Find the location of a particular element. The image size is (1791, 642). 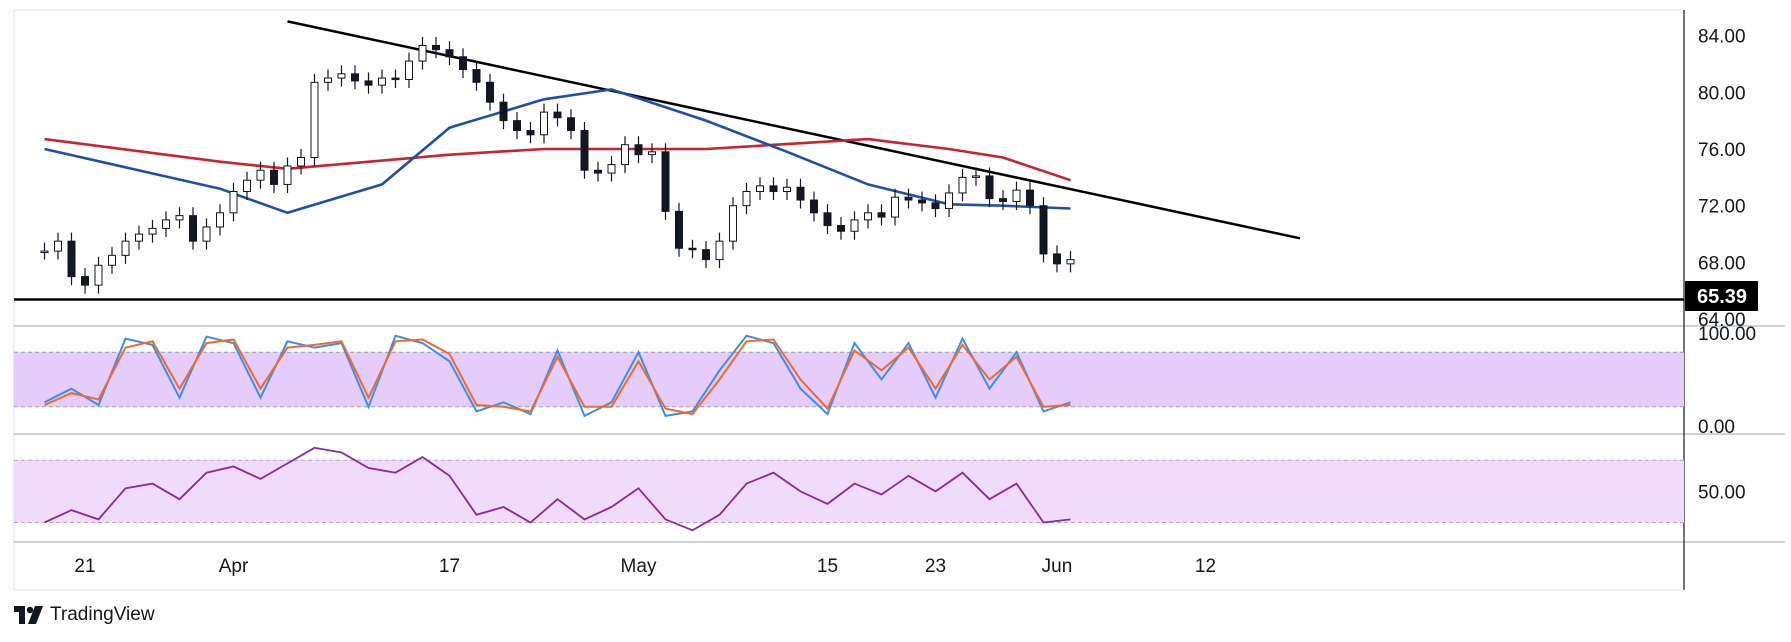

support-price-tag: 65.39 is located at coordinates (1721, 296).